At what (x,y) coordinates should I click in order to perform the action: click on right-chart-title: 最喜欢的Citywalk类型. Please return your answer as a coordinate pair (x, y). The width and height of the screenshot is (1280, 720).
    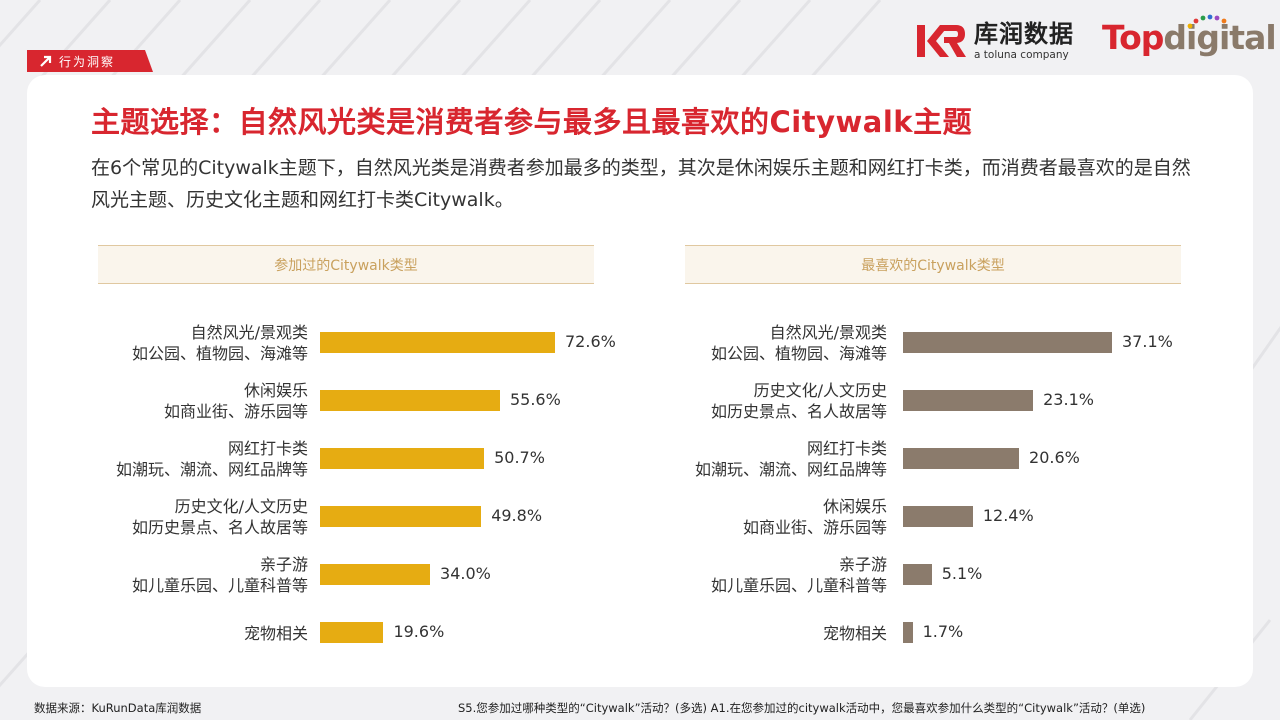
    Looking at the image, I should click on (933, 264).